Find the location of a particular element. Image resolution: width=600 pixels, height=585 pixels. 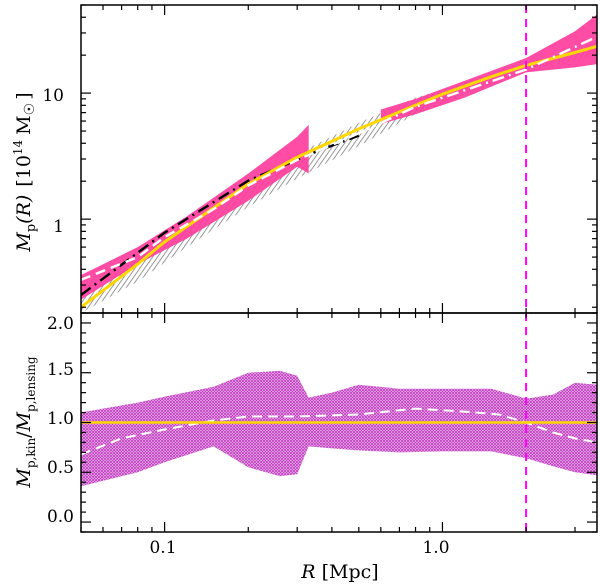

bottom-ytick-label-1.0: 1.0 is located at coordinates (60, 419).